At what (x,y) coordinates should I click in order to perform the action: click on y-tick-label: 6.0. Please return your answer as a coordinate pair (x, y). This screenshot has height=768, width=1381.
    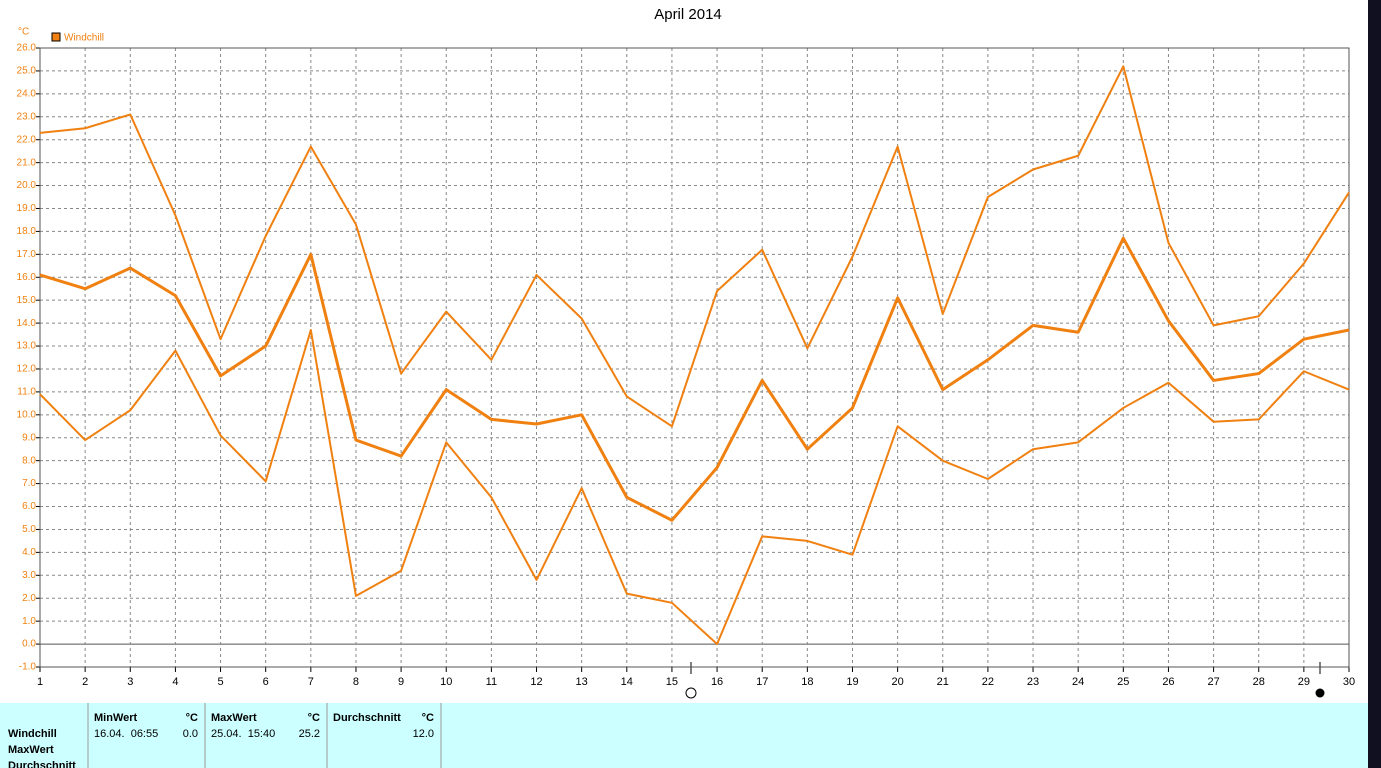
    Looking at the image, I should click on (29, 506).